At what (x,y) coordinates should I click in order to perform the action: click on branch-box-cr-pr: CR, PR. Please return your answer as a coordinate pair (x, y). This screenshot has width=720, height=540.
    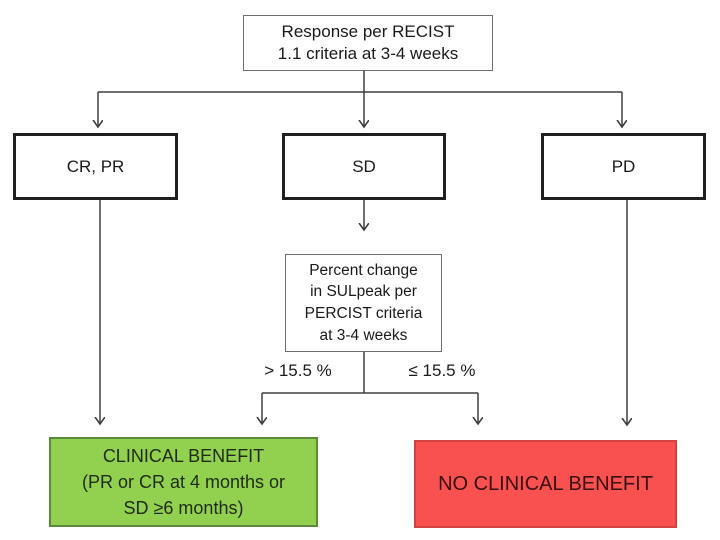
    Looking at the image, I should click on (95, 166).